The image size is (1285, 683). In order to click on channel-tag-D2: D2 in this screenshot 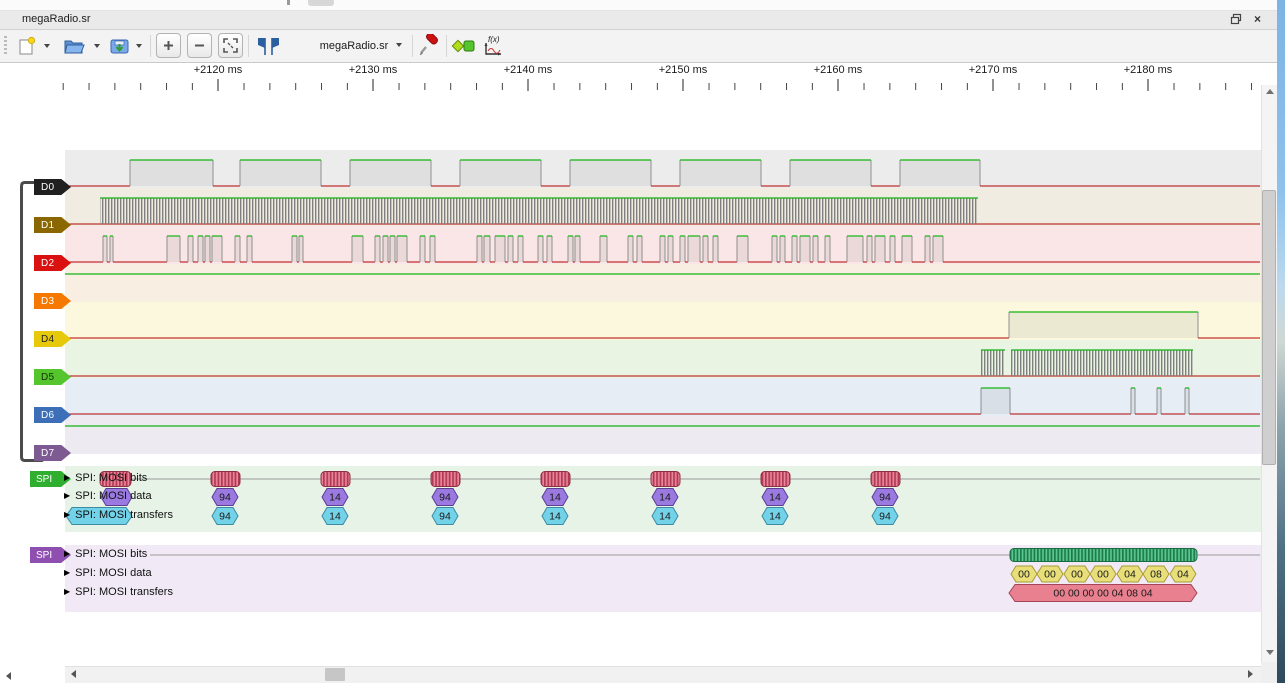, I will do `click(52, 263)`.